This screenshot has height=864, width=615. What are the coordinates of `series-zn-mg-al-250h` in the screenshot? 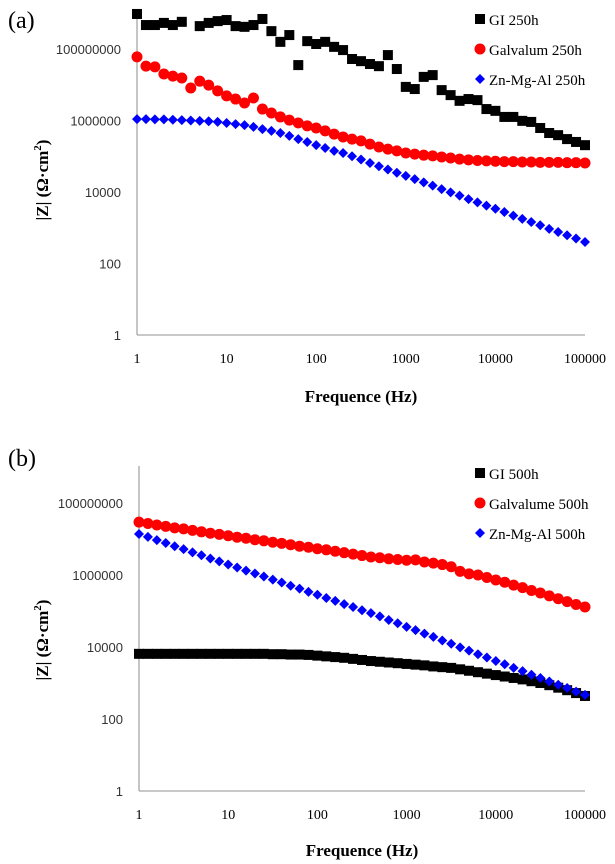 It's located at (361, 181).